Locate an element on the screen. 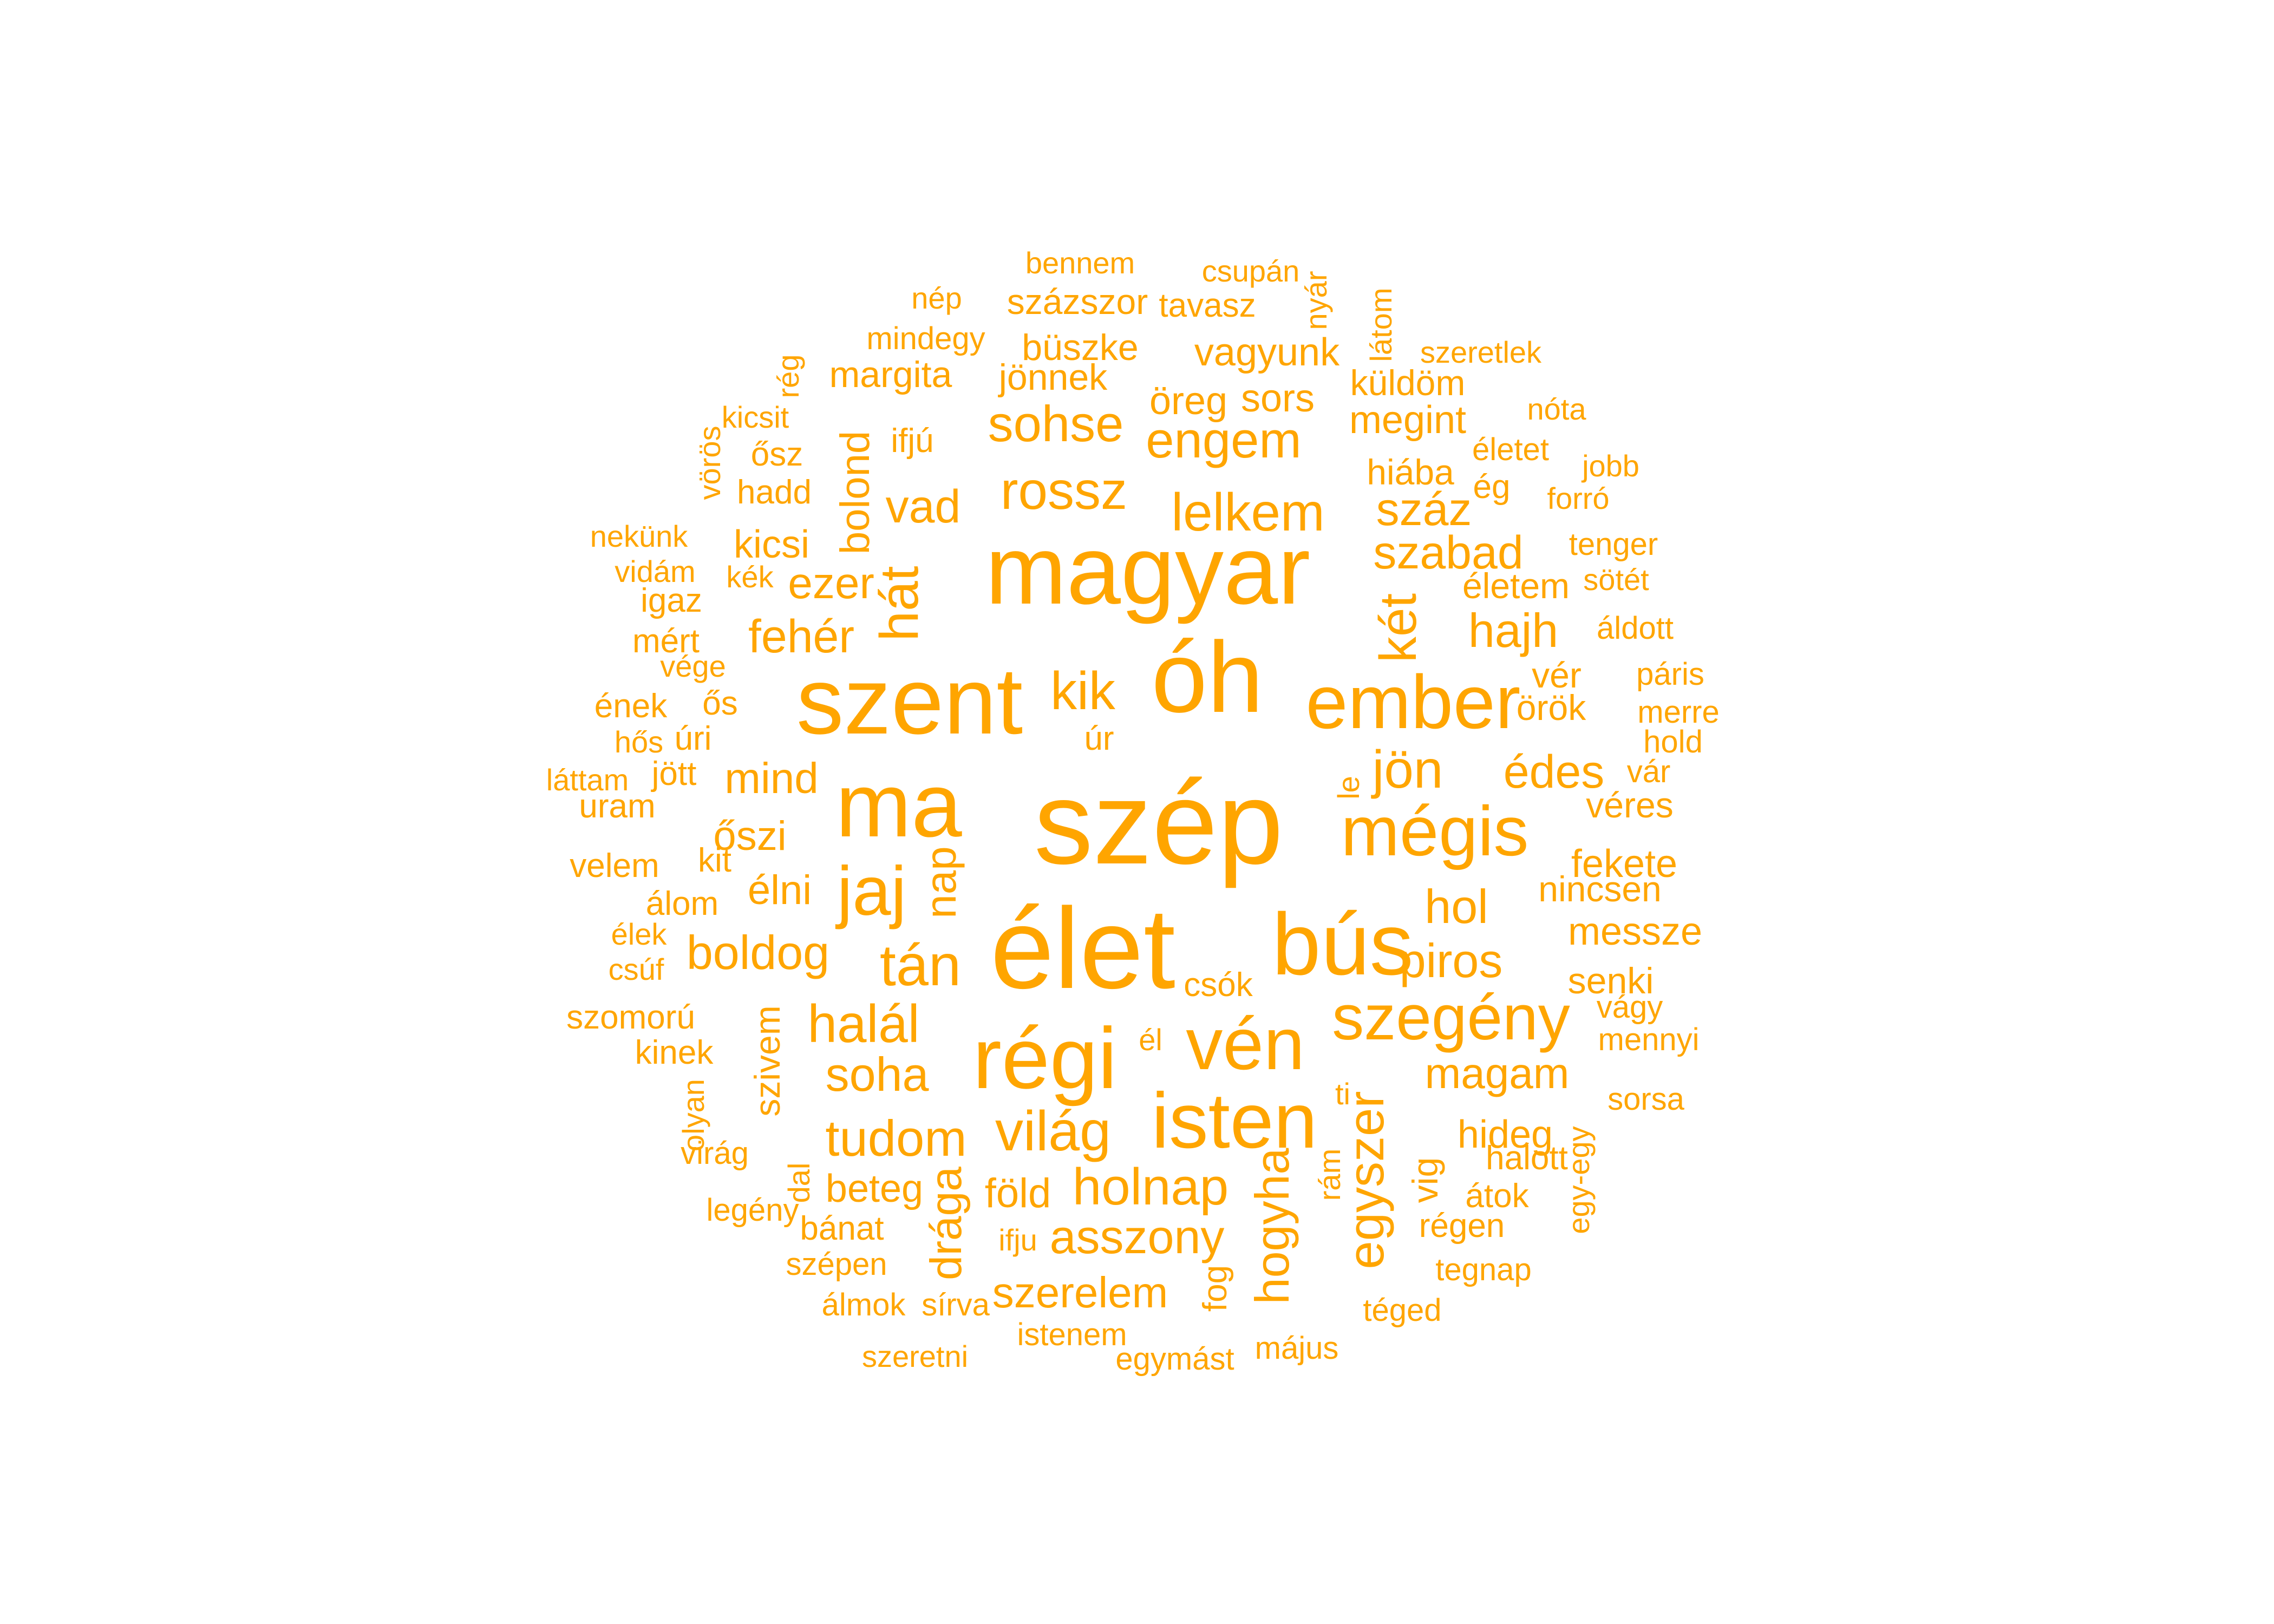  word: halál is located at coordinates (863, 1024).